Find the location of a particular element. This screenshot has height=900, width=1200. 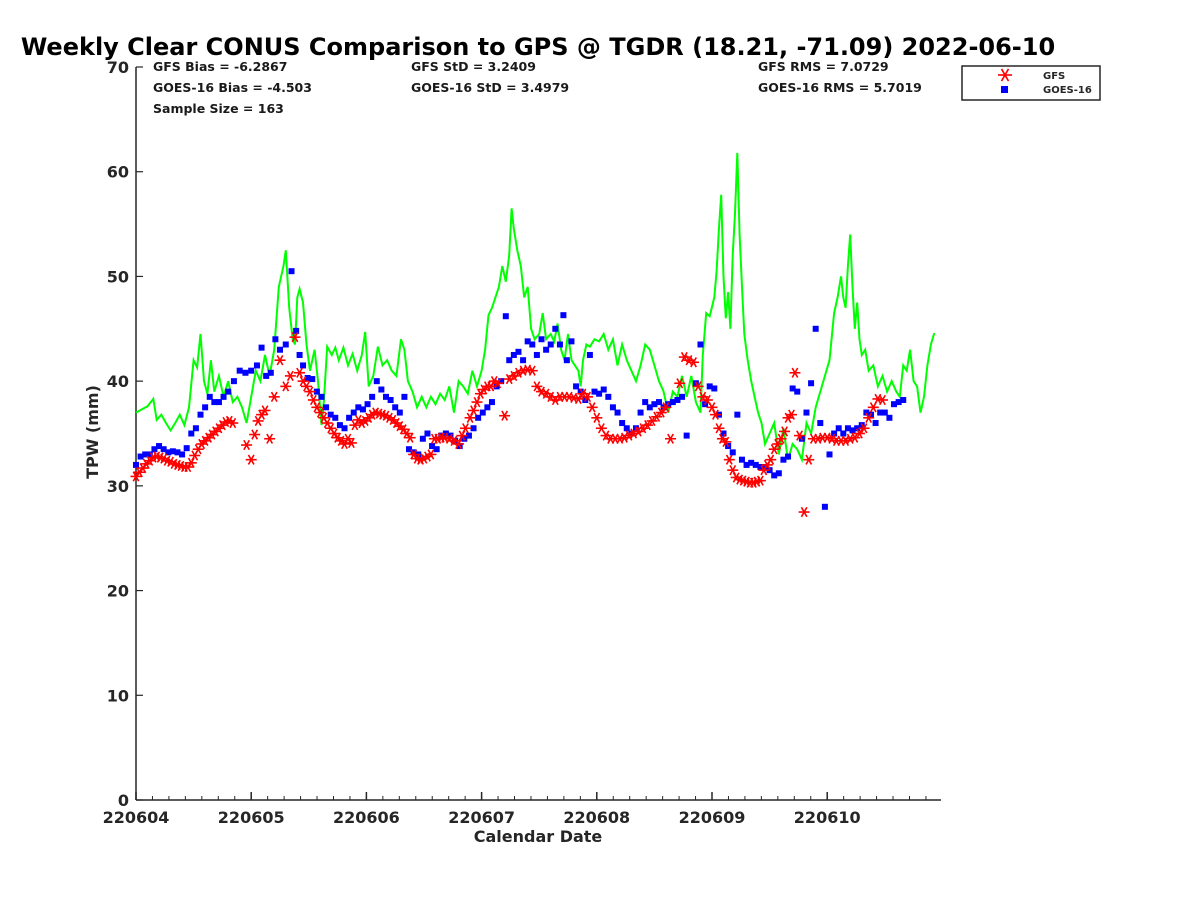

x-tick-label: 220610 is located at coordinates (827, 817).